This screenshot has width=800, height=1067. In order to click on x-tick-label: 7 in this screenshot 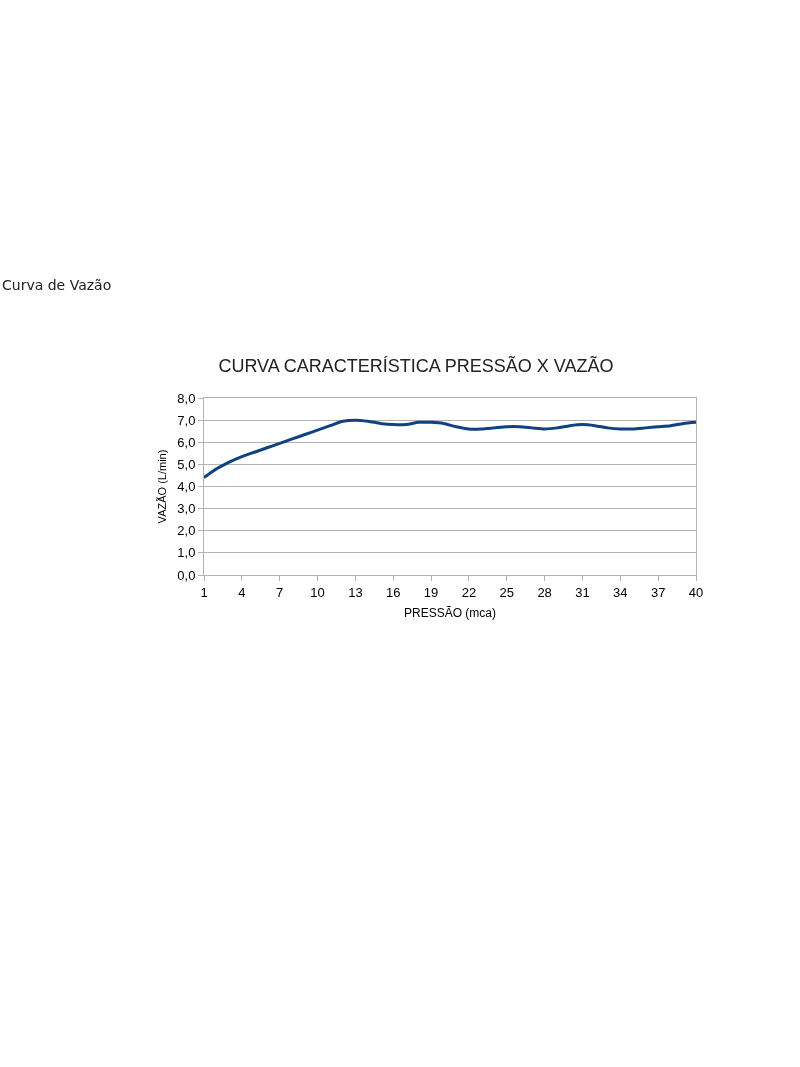, I will do `click(280, 592)`.